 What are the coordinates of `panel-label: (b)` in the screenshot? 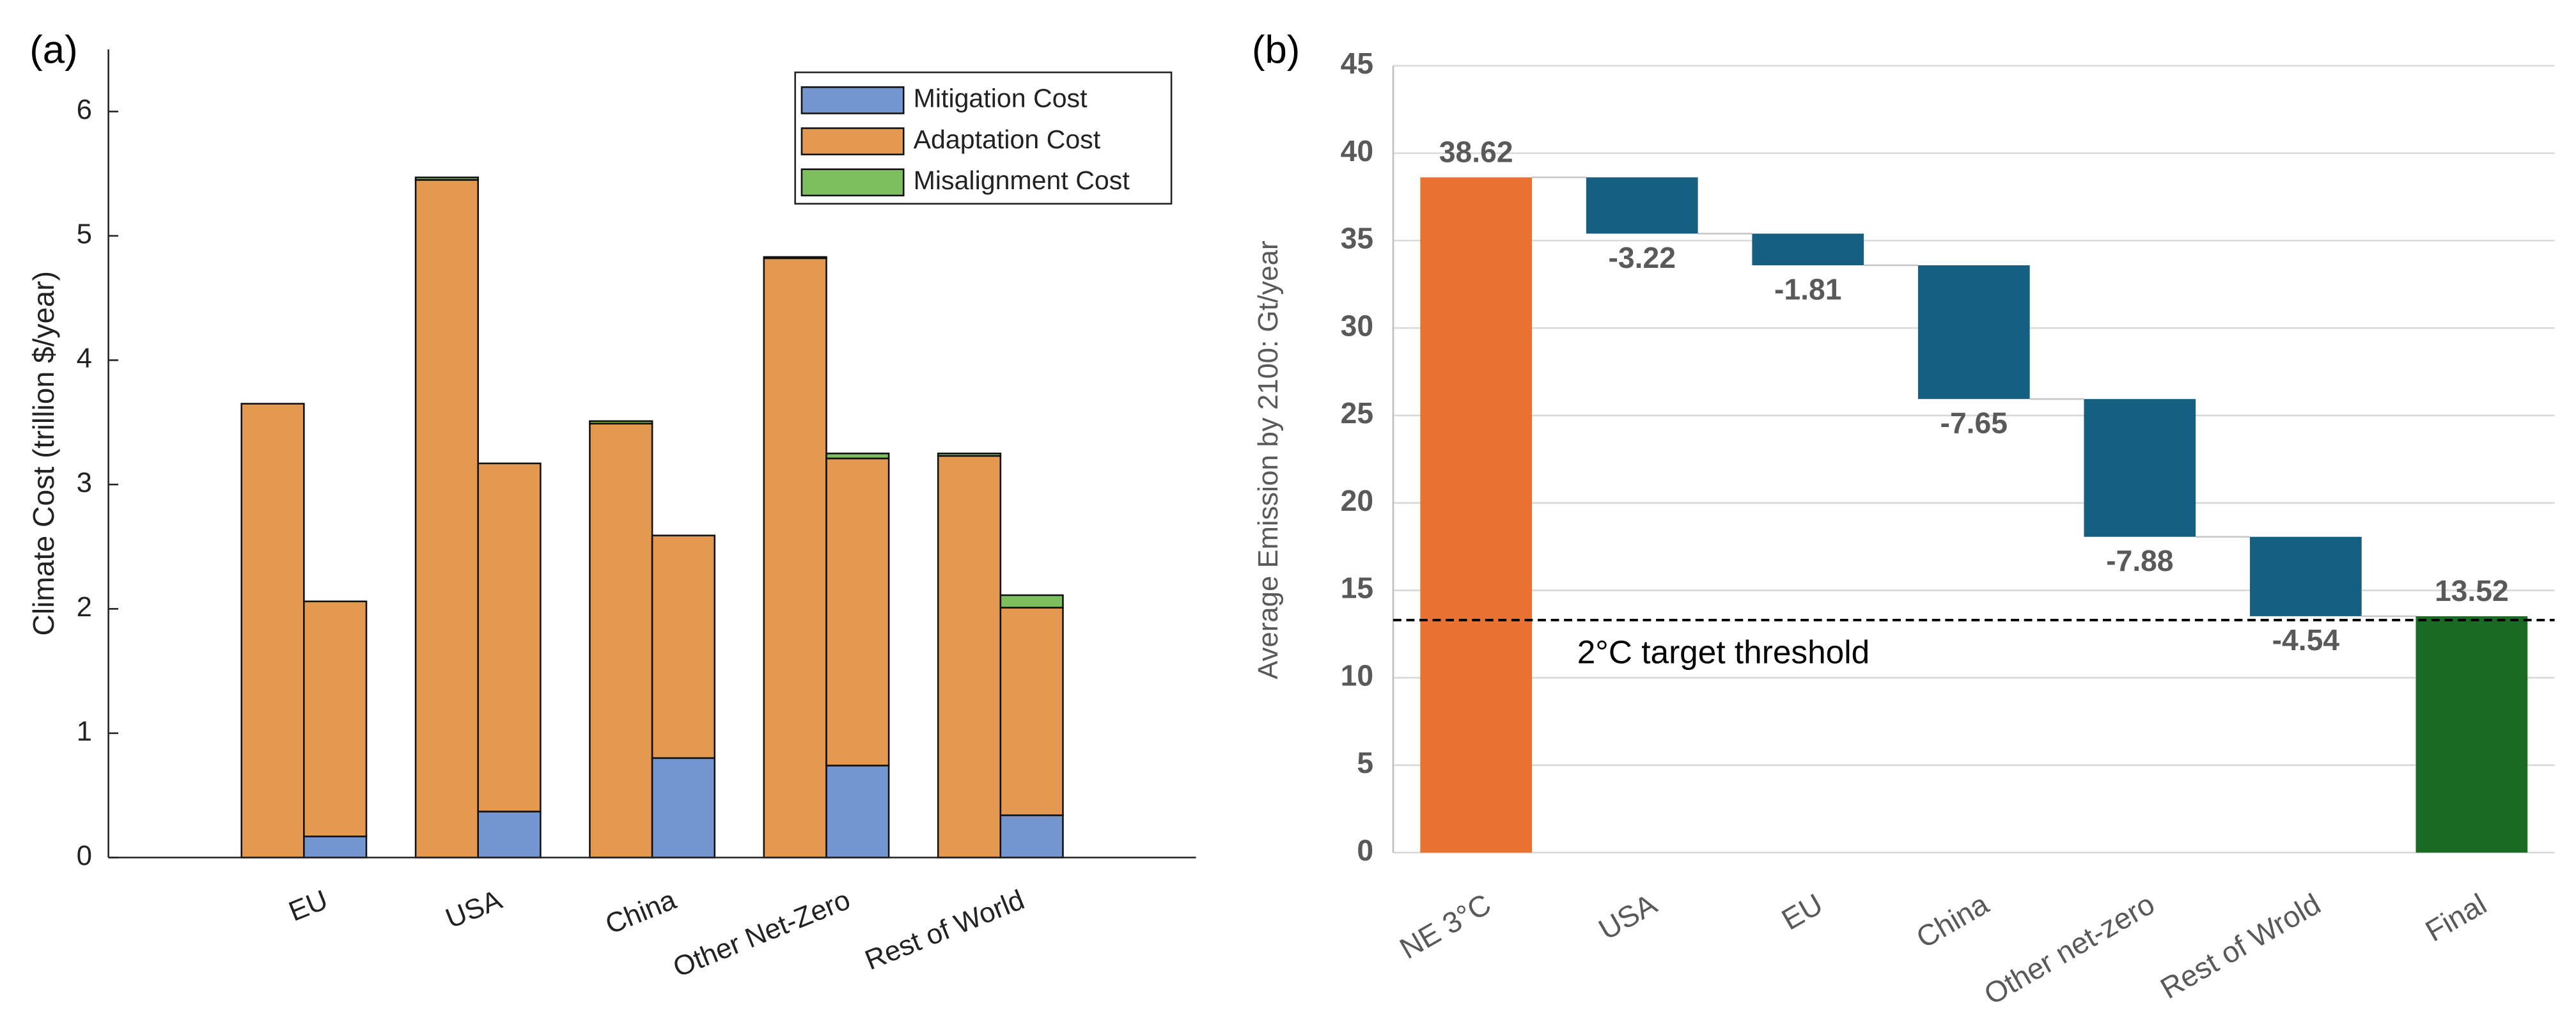 It's located at (1276, 50).